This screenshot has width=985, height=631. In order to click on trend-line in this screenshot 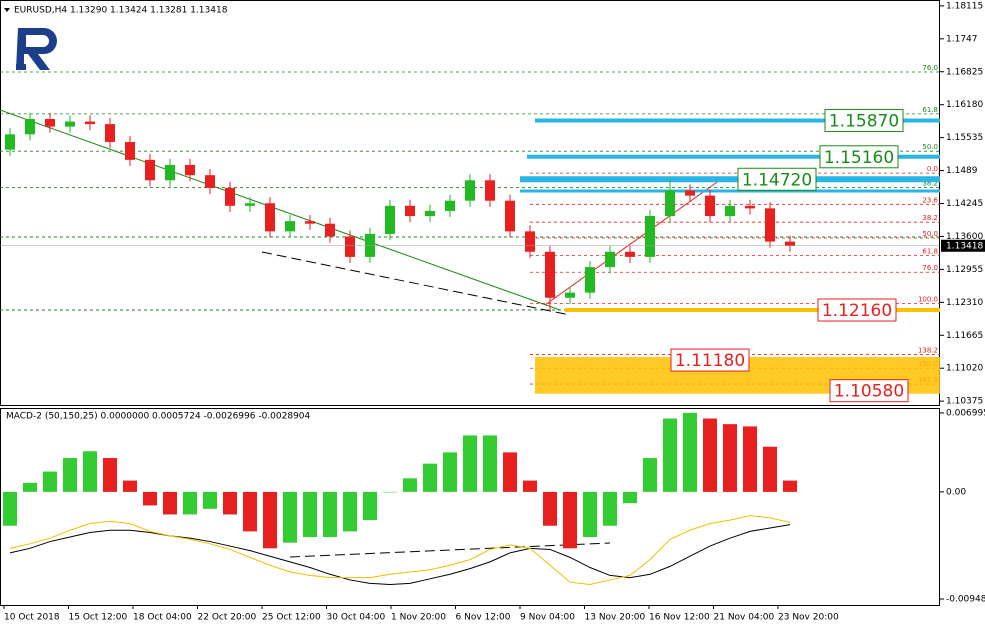, I will do `click(632, 242)`.